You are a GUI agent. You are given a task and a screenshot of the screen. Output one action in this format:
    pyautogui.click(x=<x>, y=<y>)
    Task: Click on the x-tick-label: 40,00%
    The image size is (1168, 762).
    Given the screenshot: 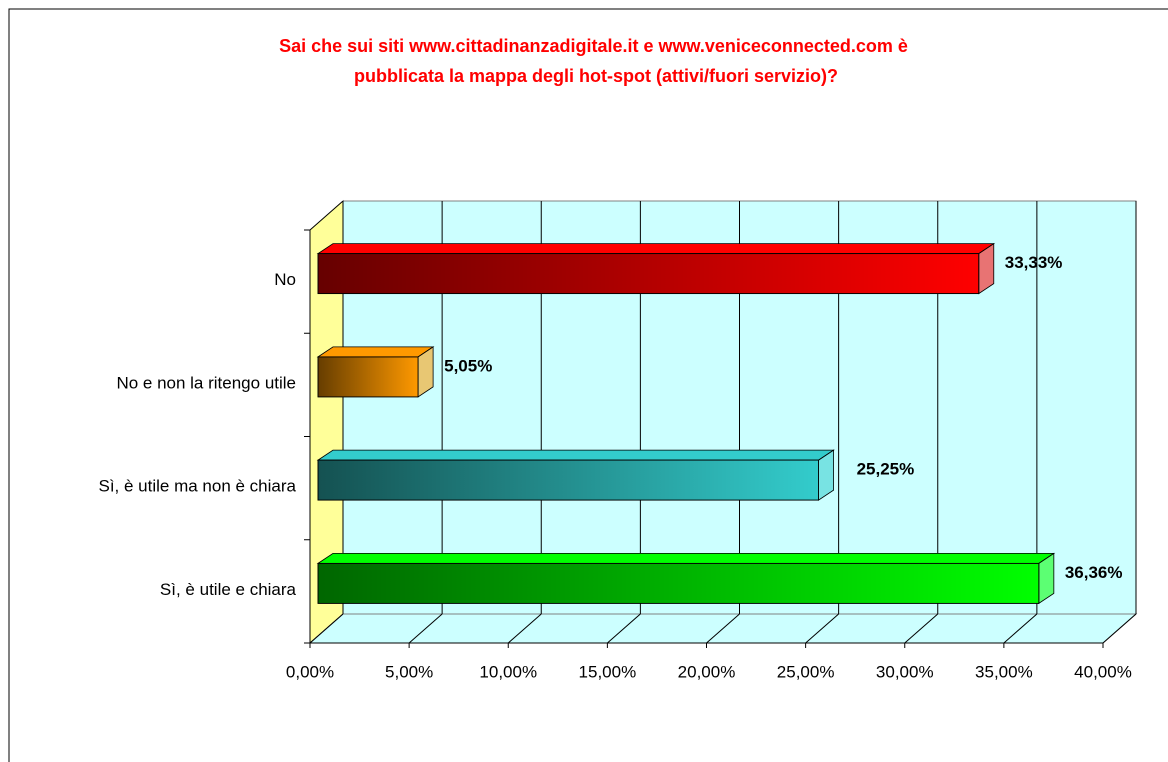 What is the action you would take?
    pyautogui.click(x=1103, y=671)
    